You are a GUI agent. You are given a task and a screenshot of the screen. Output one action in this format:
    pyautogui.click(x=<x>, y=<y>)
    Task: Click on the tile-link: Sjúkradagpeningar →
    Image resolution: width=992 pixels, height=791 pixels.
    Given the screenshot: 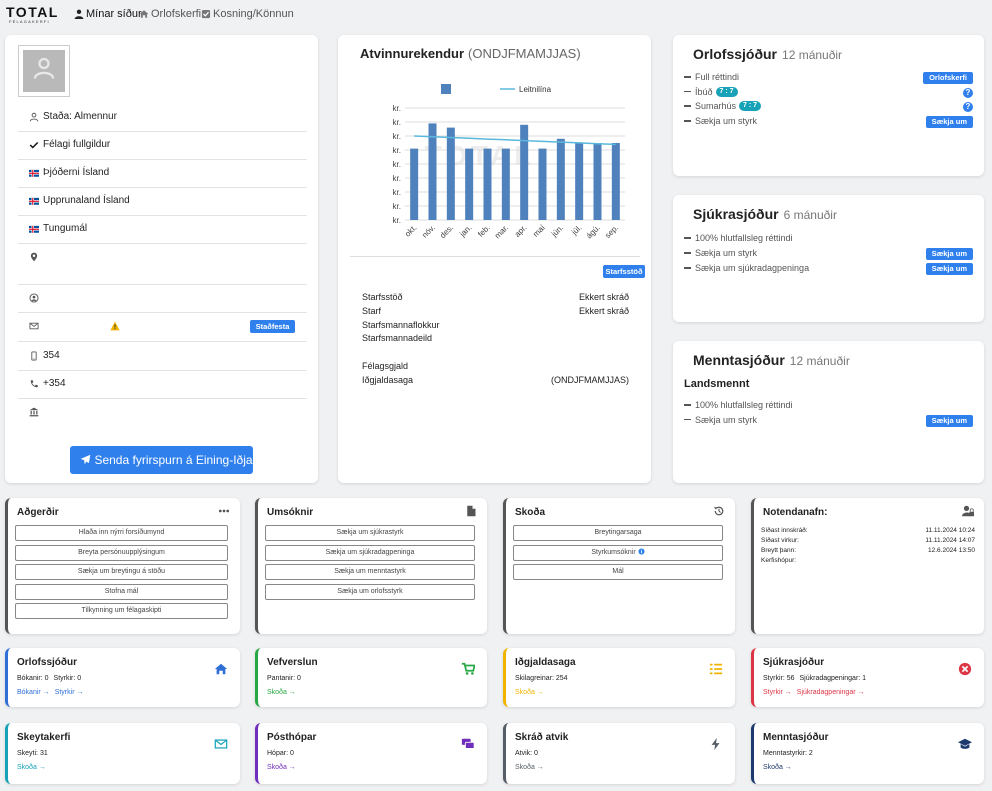 What is the action you would take?
    pyautogui.click(x=830, y=692)
    